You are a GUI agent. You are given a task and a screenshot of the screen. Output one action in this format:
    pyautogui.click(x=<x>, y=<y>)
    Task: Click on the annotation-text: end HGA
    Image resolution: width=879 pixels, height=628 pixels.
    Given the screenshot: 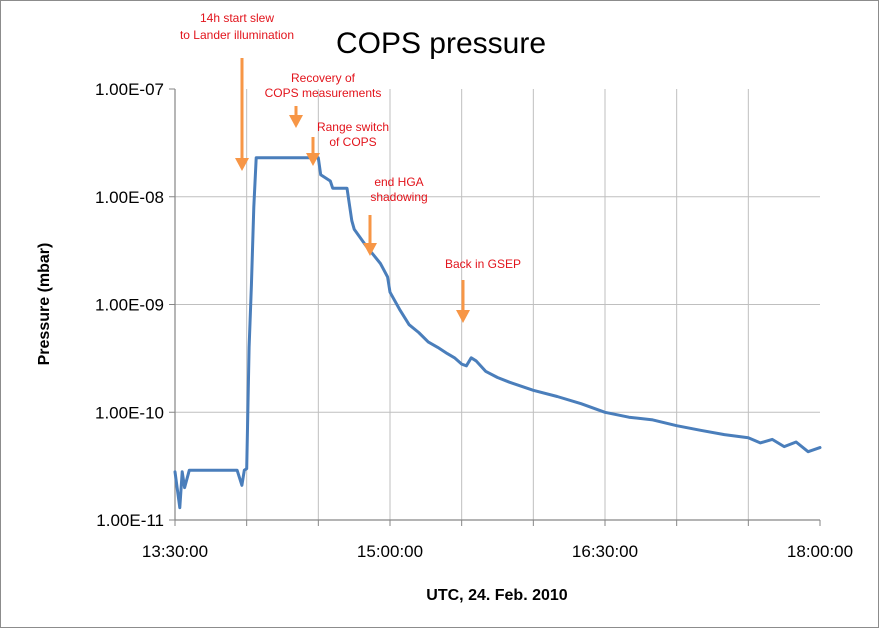 What is the action you would take?
    pyautogui.click(x=398, y=182)
    